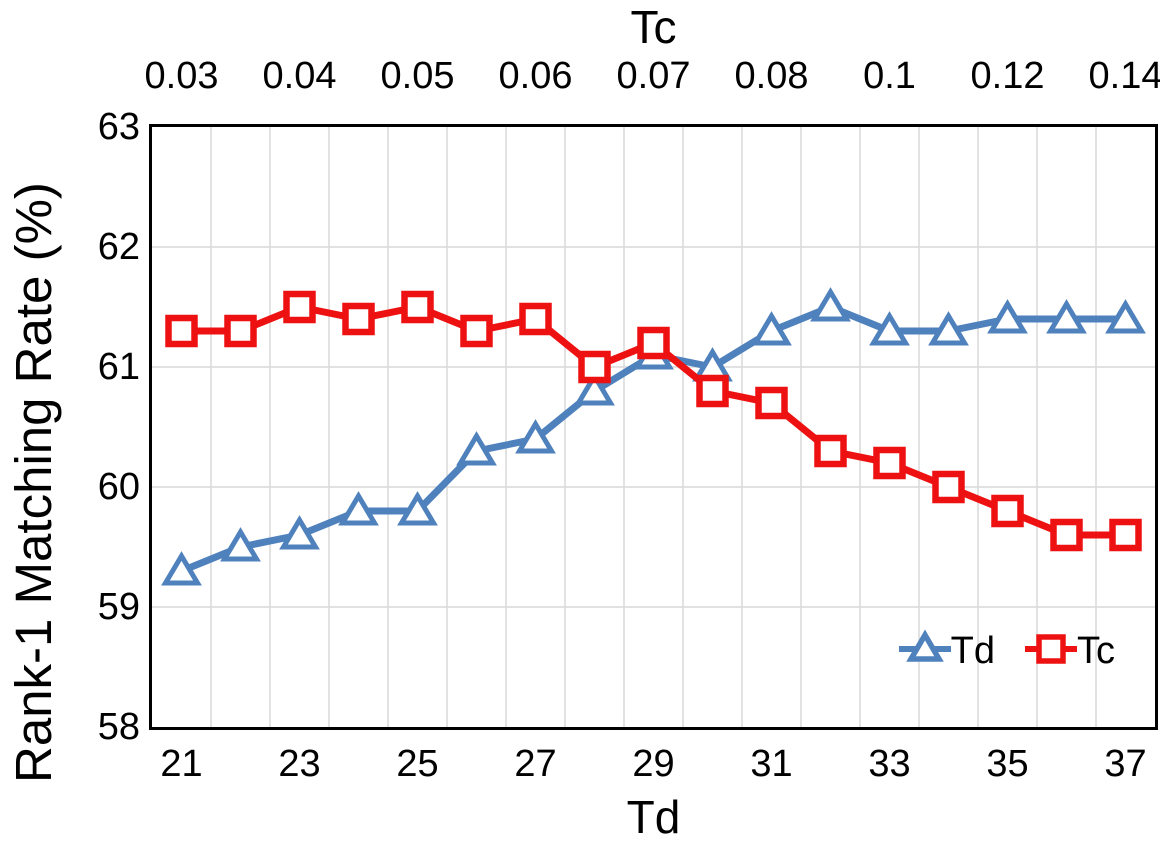  I want to click on legend-item-tc: Tc, so click(1070, 650).